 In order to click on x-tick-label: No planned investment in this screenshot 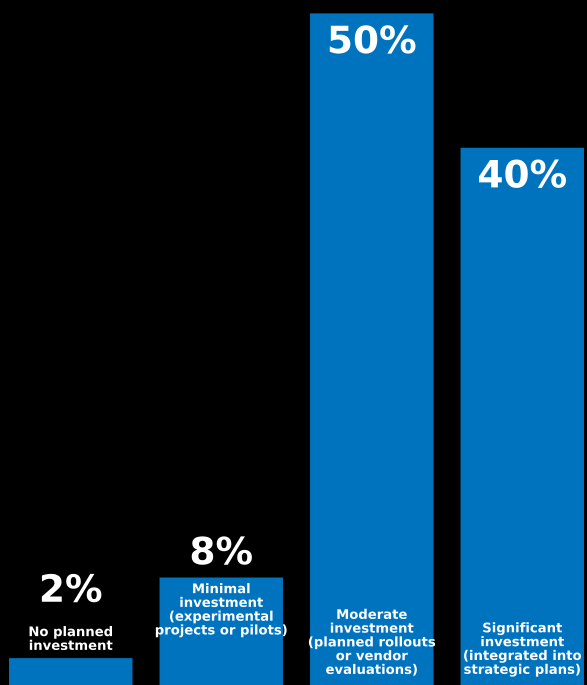, I will do `click(71, 638)`.